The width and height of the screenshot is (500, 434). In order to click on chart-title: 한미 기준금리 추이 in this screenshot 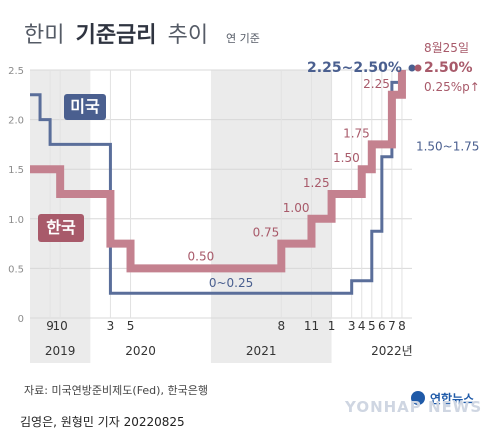, I will do `click(116, 35)`.